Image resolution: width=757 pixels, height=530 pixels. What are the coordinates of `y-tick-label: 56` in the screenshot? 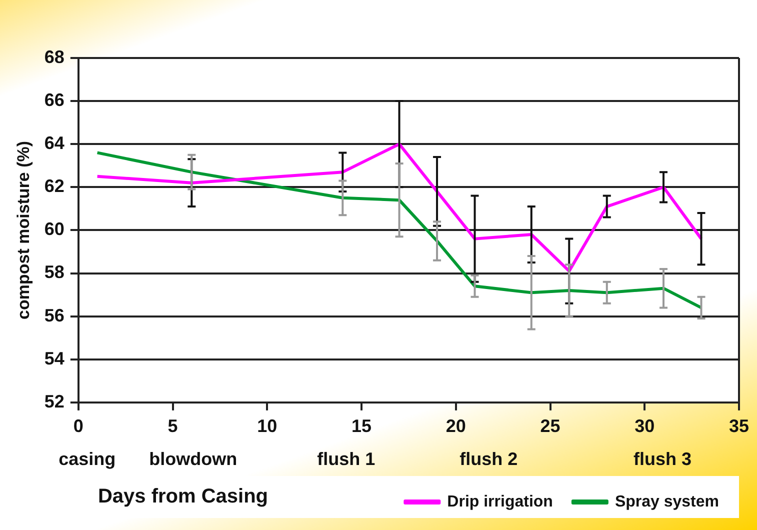 It's located at (54, 315).